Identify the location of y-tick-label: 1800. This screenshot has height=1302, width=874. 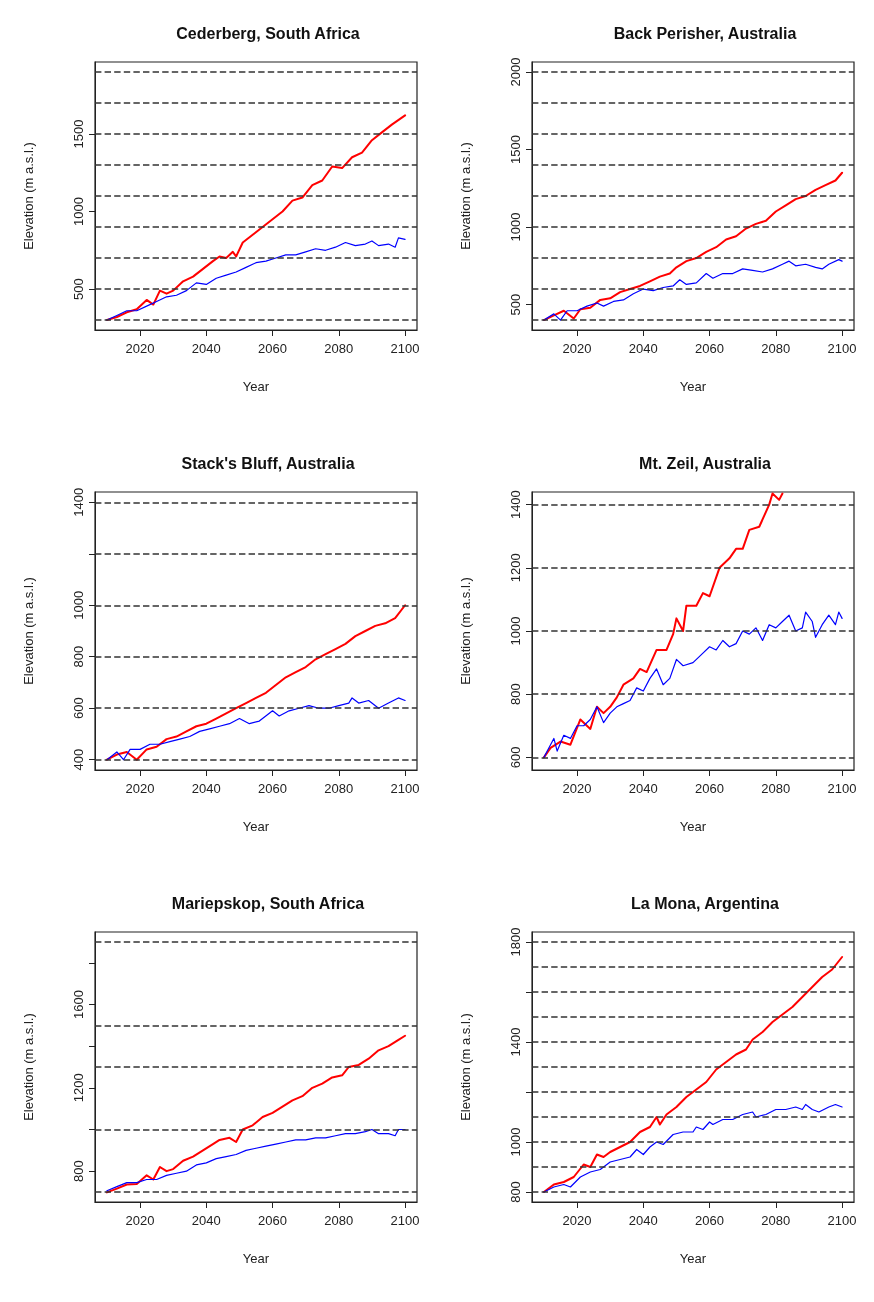
(515, 942).